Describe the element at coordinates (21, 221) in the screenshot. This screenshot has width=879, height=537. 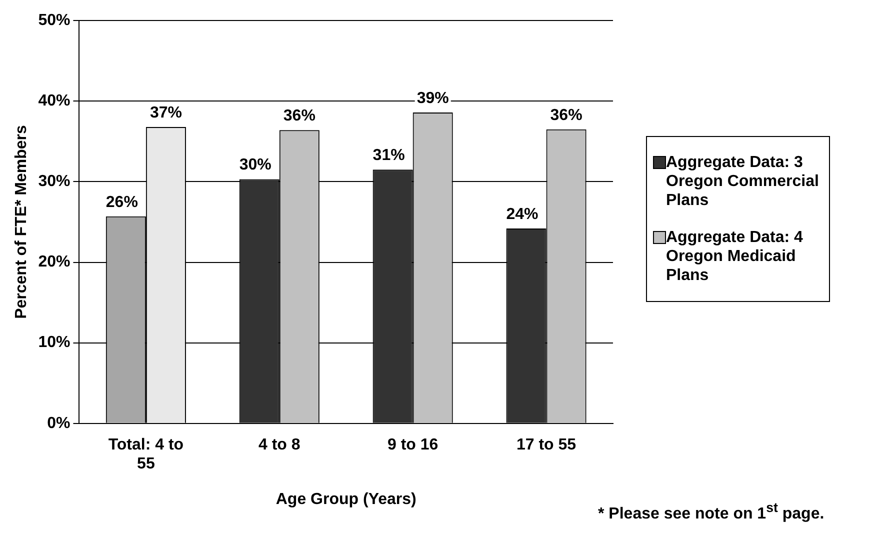
I see `y-axis-title: Percent of FTE* Members` at that location.